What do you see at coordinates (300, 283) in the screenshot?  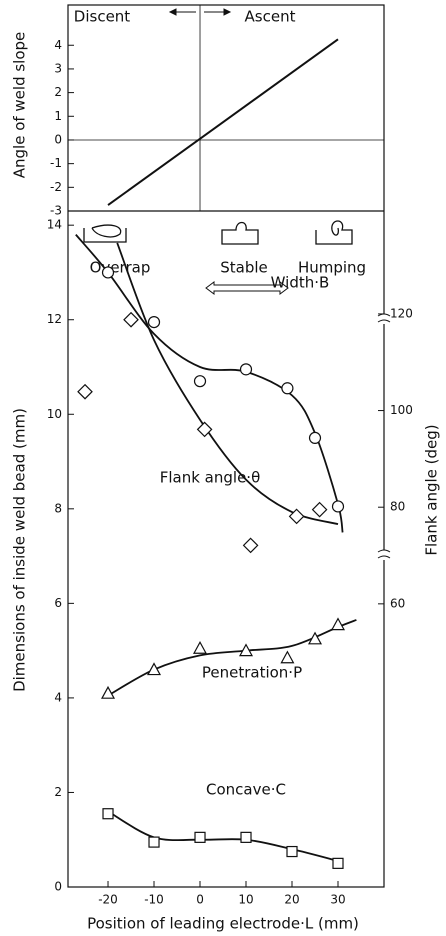 I see `series-label: Width·B` at bounding box center [300, 283].